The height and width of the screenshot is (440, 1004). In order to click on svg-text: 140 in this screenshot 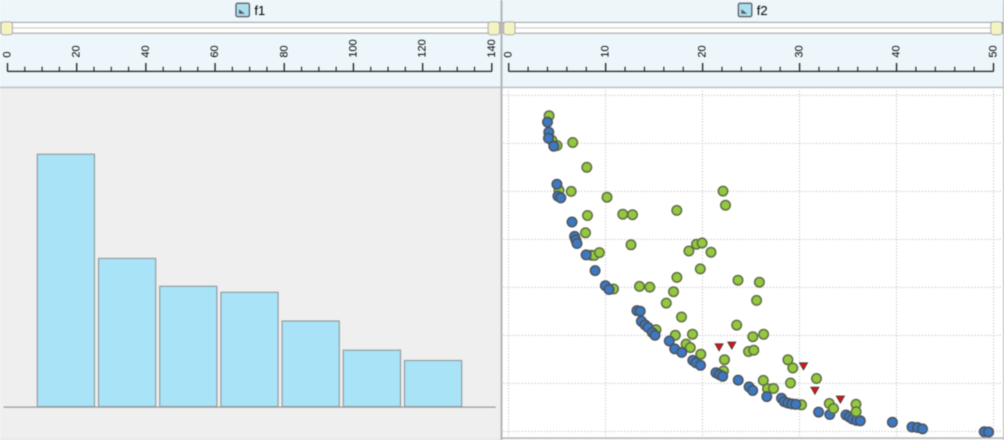, I will do `click(492, 48)`.